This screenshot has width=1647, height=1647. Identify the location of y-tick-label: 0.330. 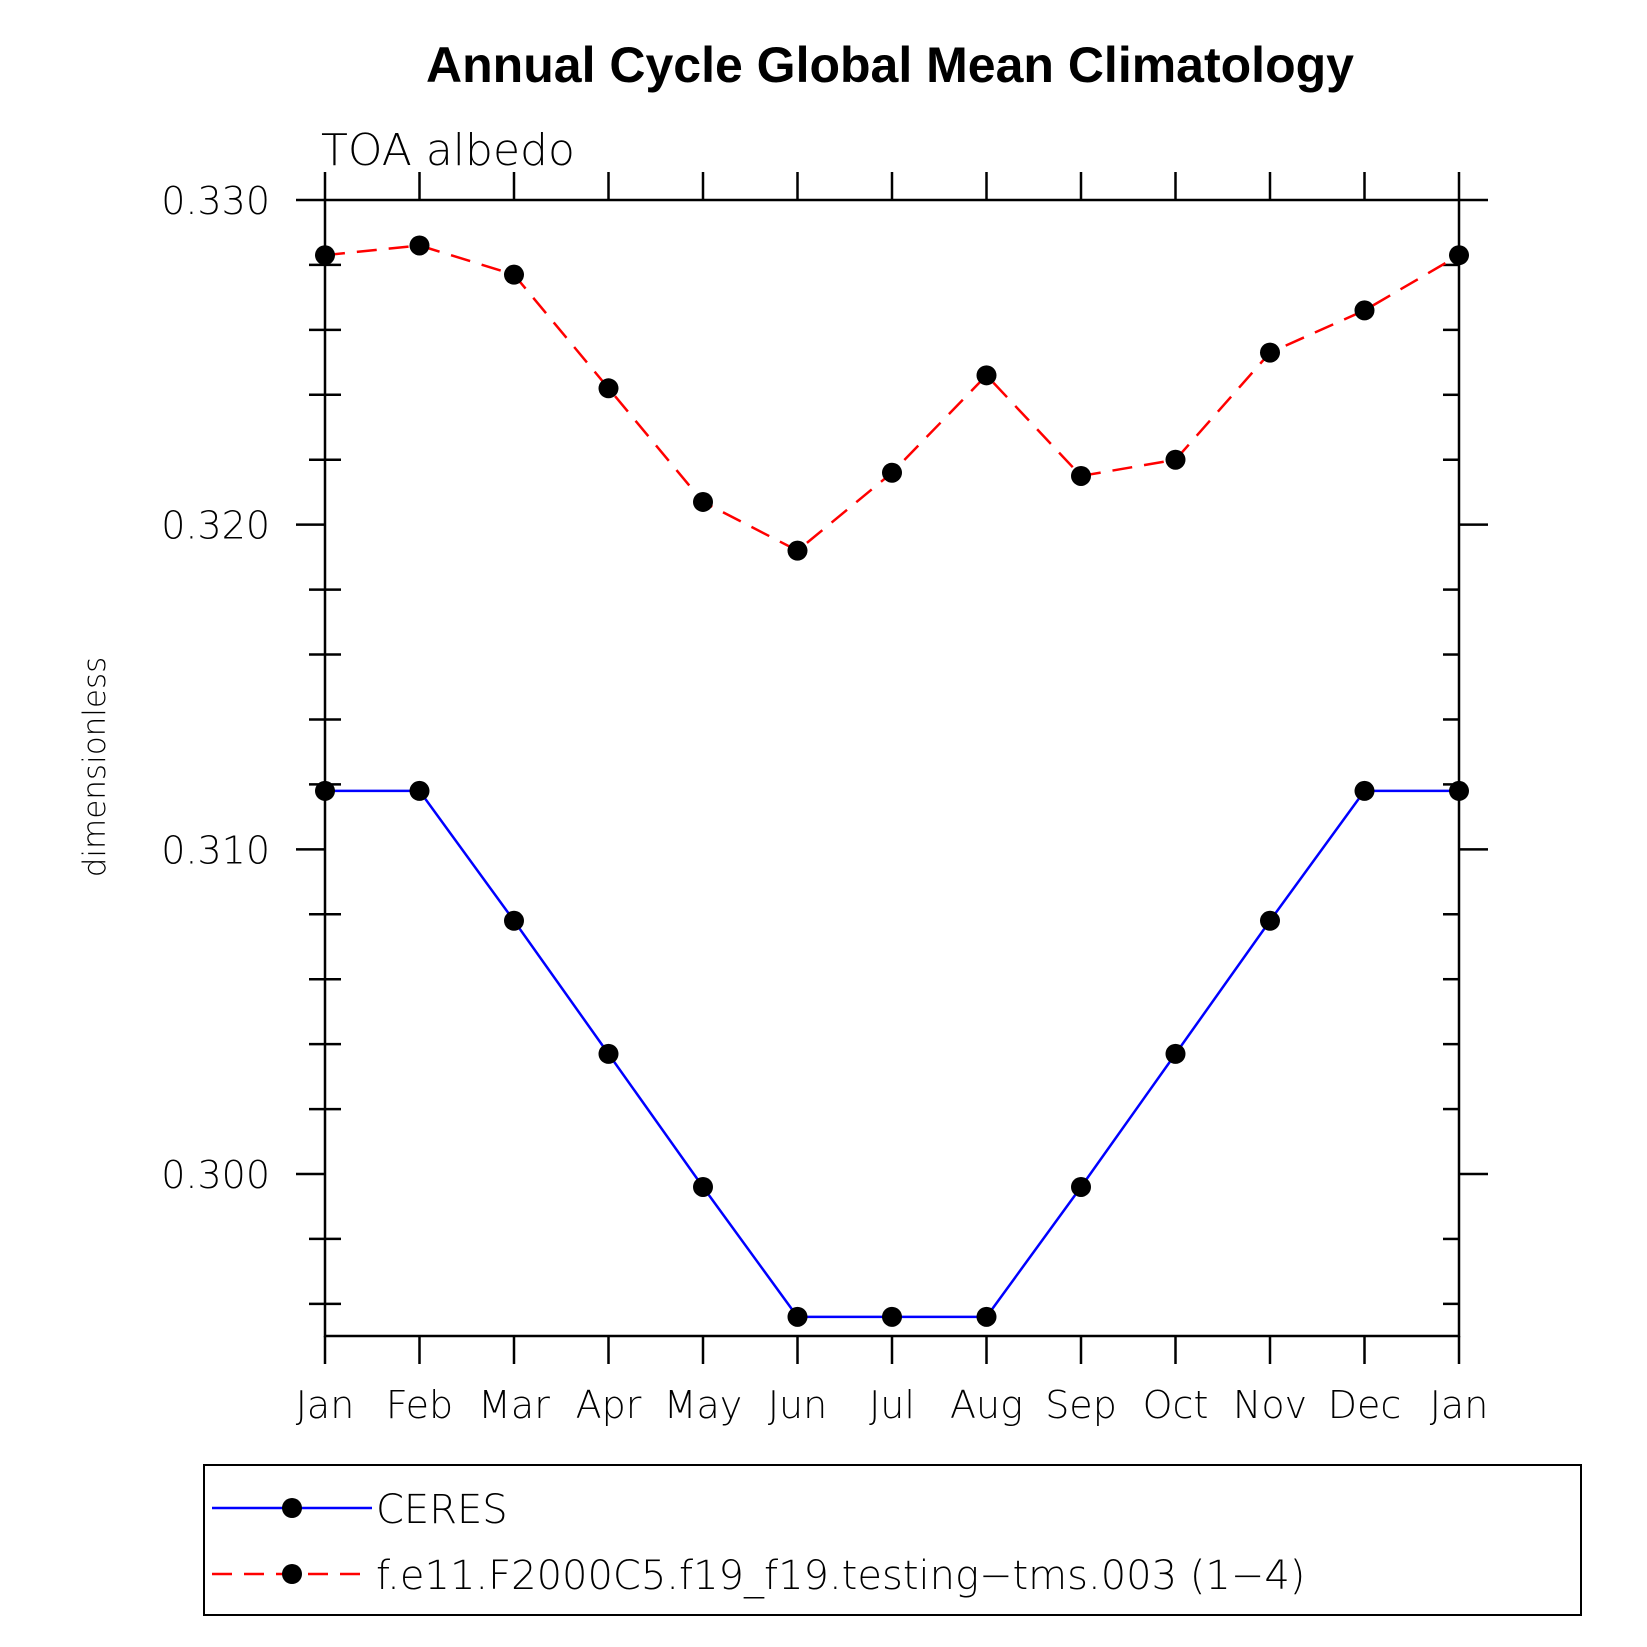
(215, 201).